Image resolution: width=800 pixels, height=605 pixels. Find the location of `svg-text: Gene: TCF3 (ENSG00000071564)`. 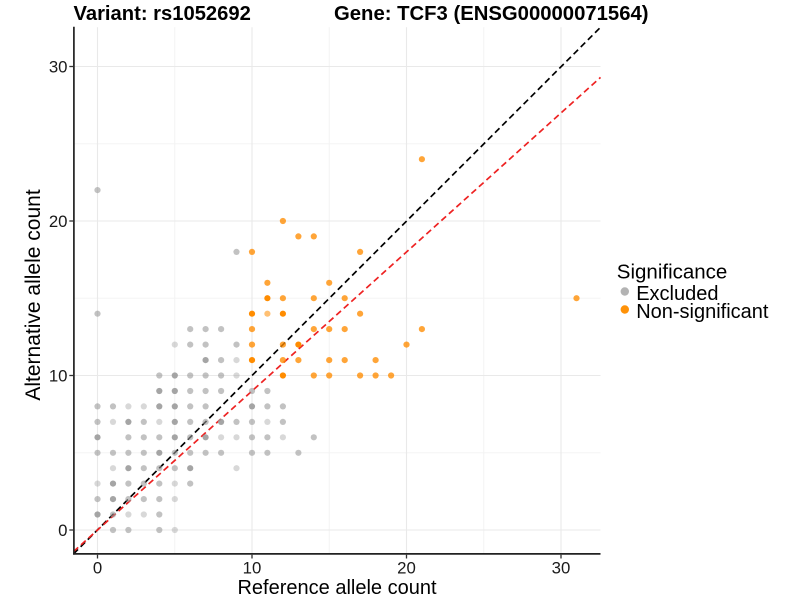

svg-text: Gene: TCF3 (ENSG00000071564) is located at coordinates (491, 14).